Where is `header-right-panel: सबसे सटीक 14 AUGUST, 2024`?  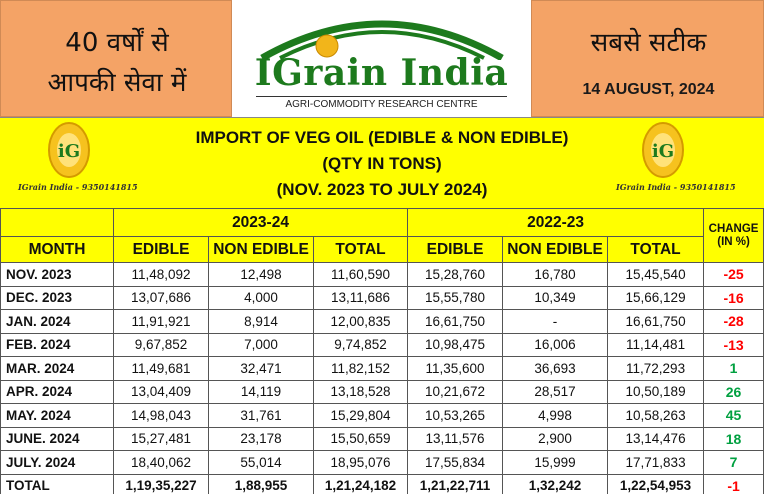
header-right-panel: सबसे सटीक 14 AUGUST, 2024 is located at coordinates (647, 58).